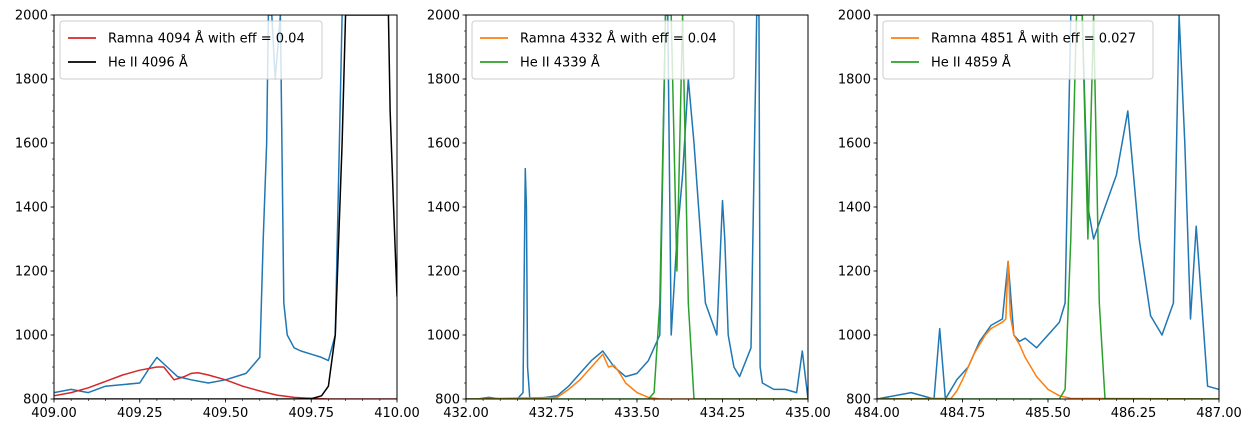 Image resolution: width=1252 pixels, height=434 pixels. What do you see at coordinates (637, 413) in the screenshot?
I see `x-tick-label: 433.50` at bounding box center [637, 413].